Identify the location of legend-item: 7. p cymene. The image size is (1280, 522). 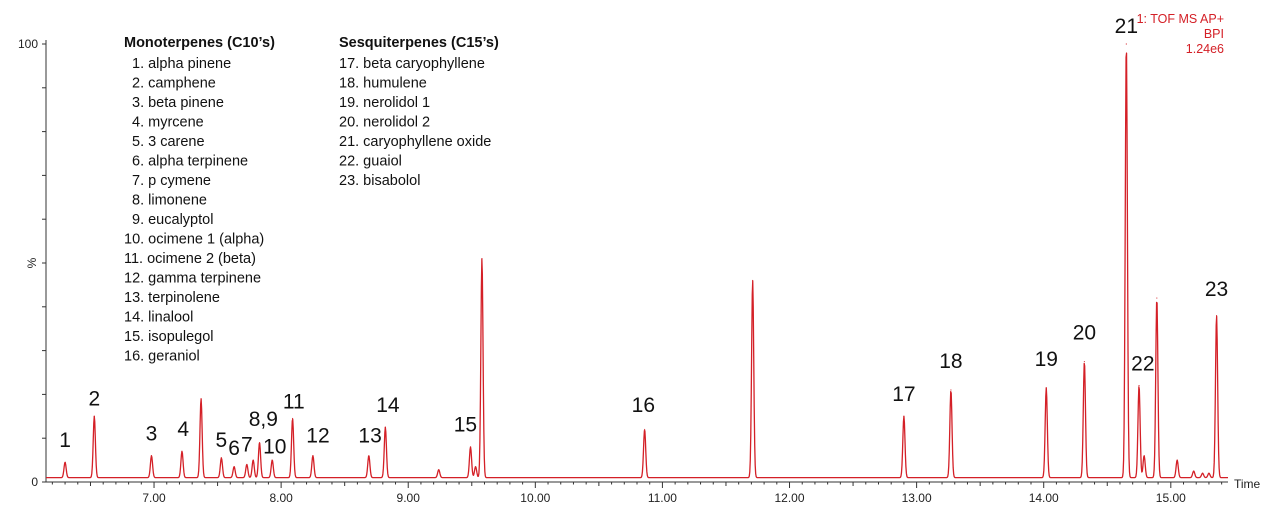
(171, 181).